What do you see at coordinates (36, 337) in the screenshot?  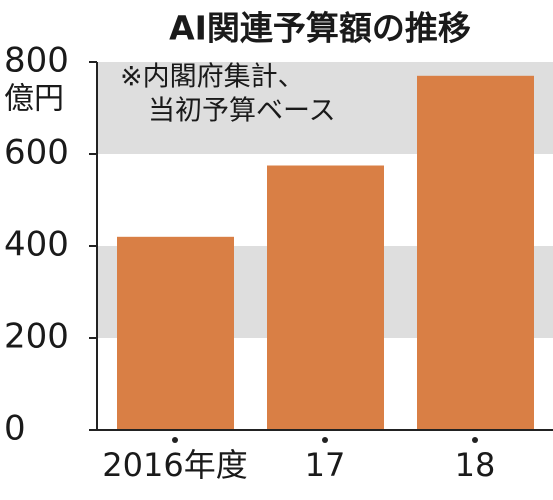 I see `y-tick-label: 200` at bounding box center [36, 337].